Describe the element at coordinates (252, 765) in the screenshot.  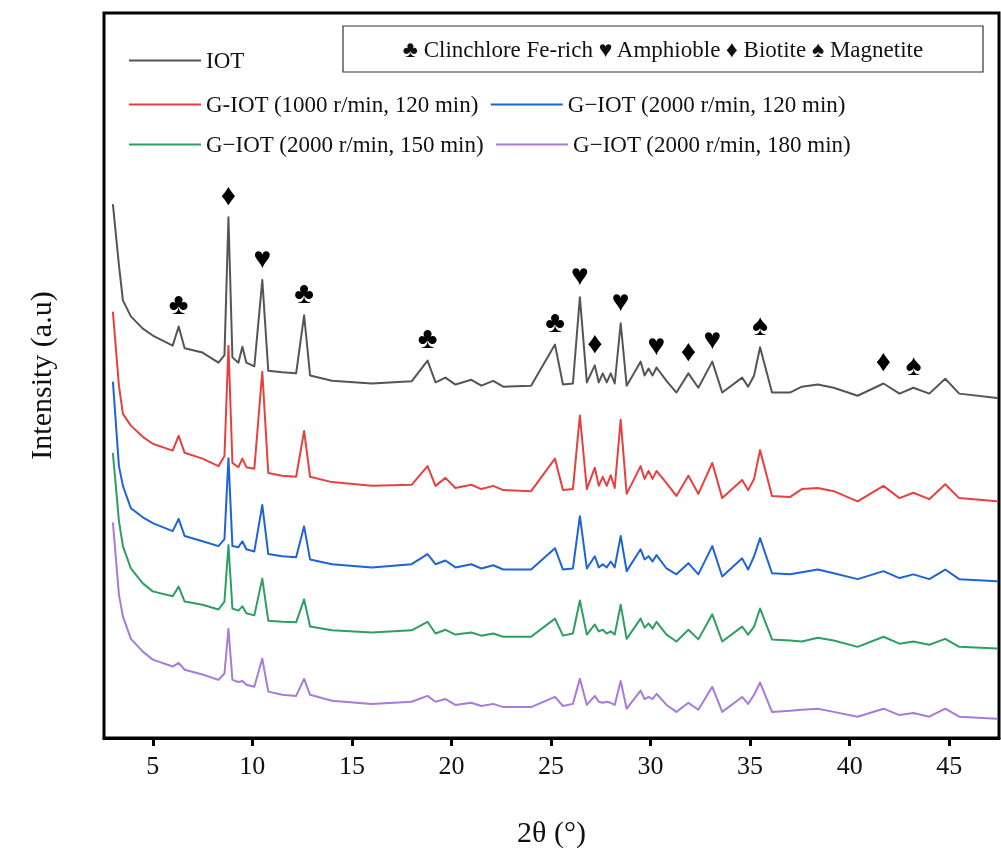
I see `x-tick-label: 10` at that location.